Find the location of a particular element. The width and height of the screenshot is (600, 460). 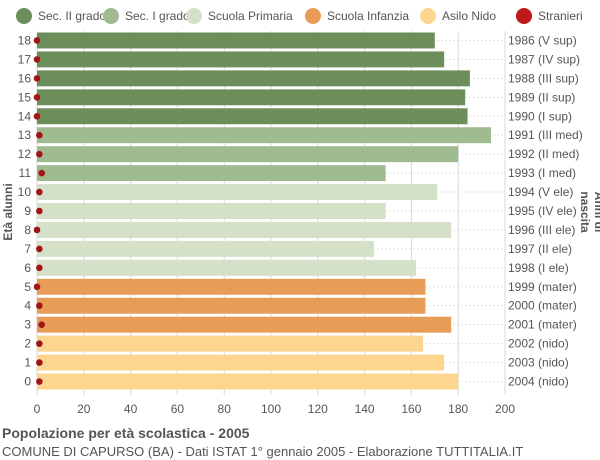

y-tick-label: 18 is located at coordinates (25, 40).